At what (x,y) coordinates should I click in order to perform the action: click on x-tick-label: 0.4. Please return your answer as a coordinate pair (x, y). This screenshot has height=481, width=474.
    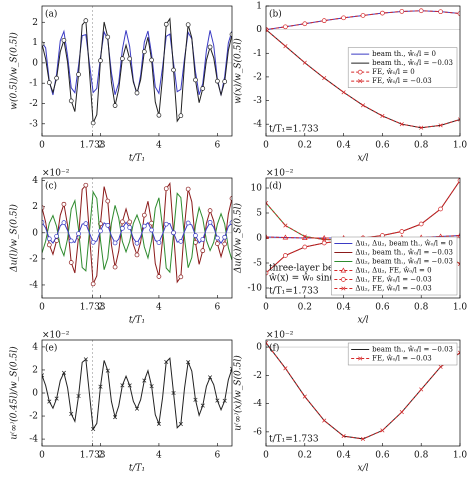
    Looking at the image, I should click on (343, 146).